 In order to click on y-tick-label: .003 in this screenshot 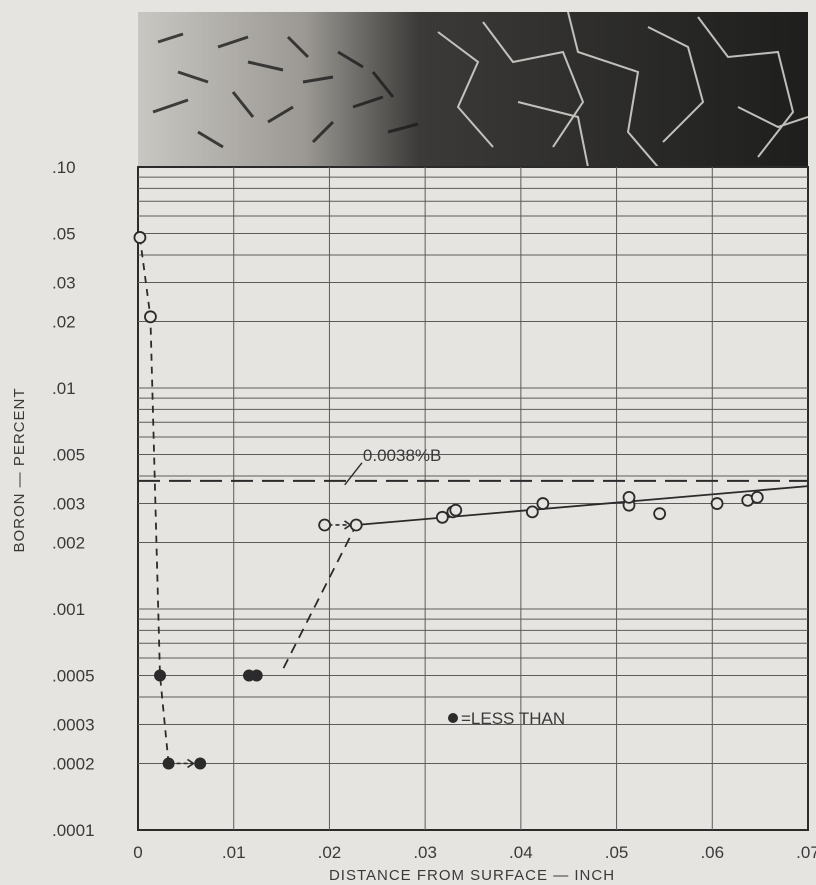, I will do `click(68, 504)`.